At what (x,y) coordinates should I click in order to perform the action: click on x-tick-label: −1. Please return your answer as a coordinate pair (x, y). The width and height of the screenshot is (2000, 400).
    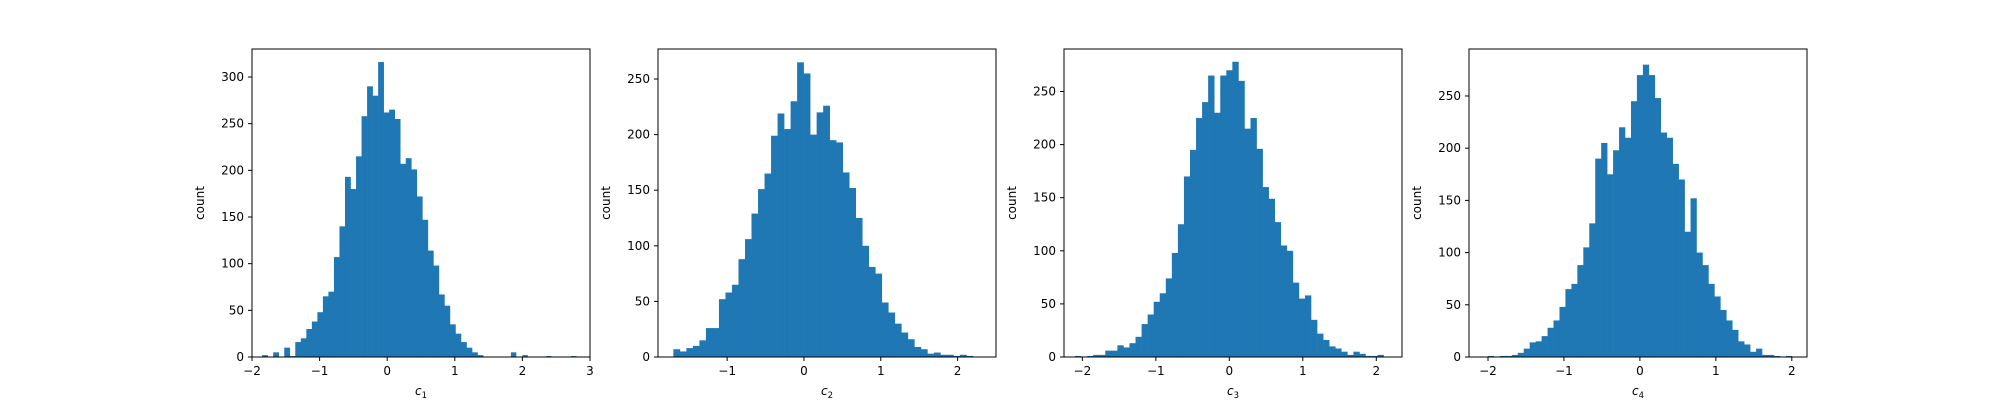
    Looking at the image, I should click on (727, 371).